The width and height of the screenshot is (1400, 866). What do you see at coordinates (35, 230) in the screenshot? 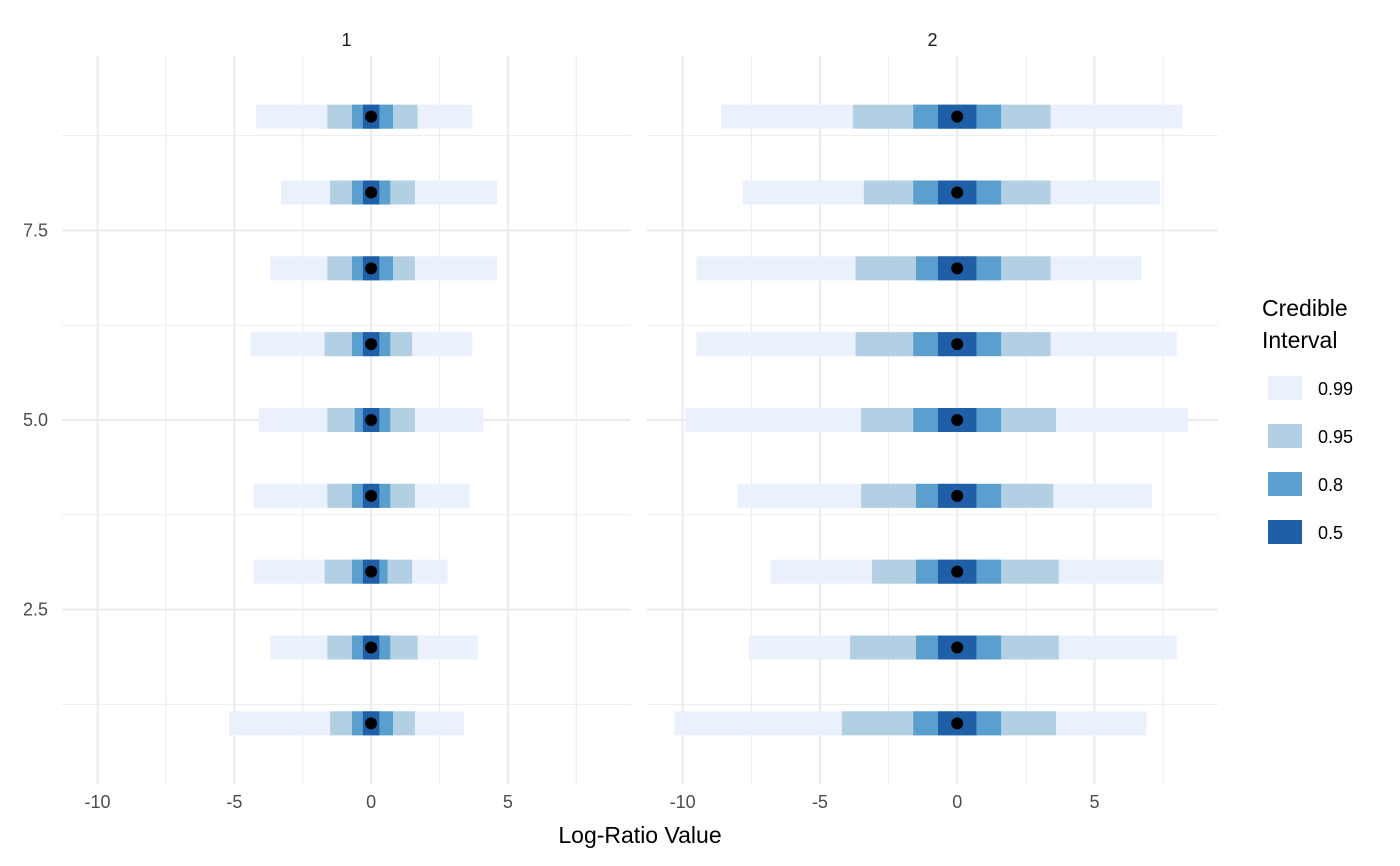
I see `y-tick-label: 7.5` at bounding box center [35, 230].